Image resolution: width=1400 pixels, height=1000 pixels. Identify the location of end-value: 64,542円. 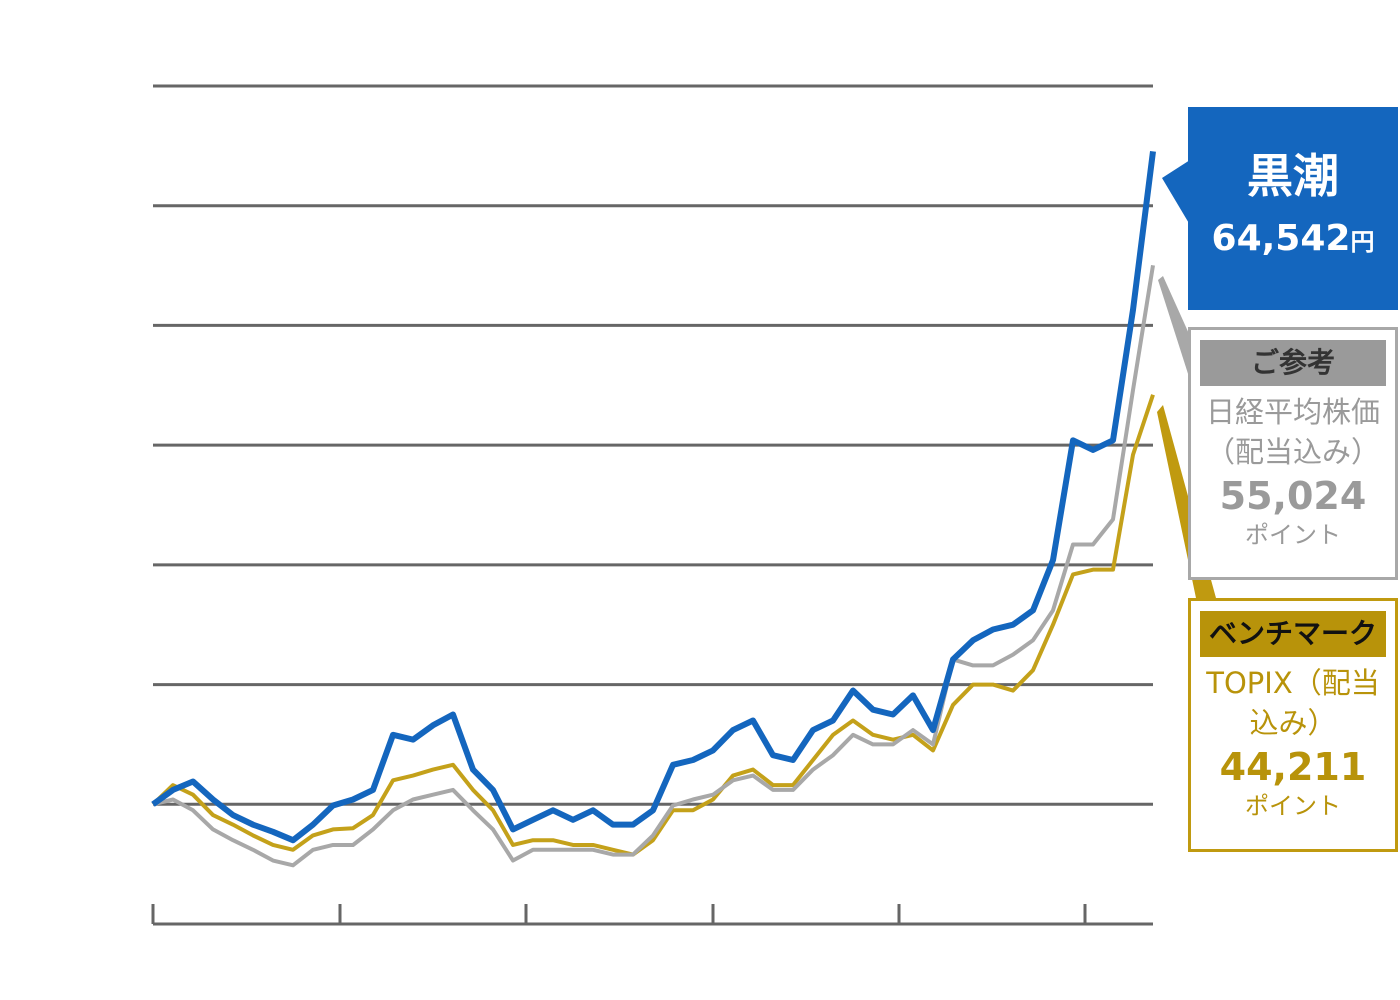
(1293, 239).